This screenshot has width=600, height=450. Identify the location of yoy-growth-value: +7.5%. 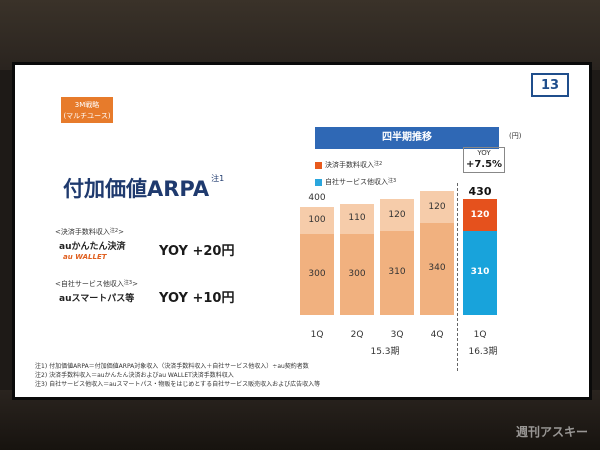
(484, 164).